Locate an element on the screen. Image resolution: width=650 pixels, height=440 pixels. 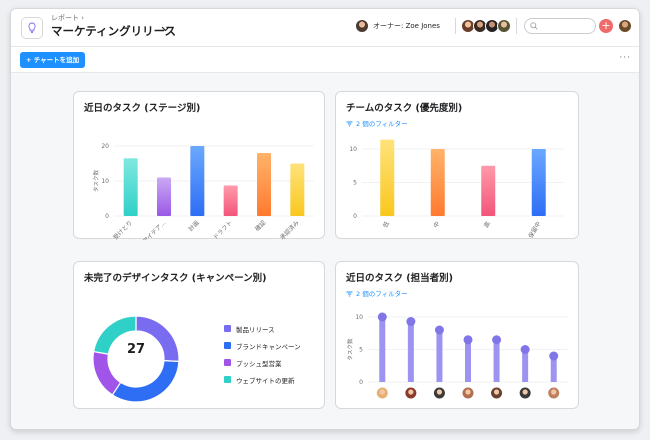
y-tick-label: 20 is located at coordinates (105, 146).